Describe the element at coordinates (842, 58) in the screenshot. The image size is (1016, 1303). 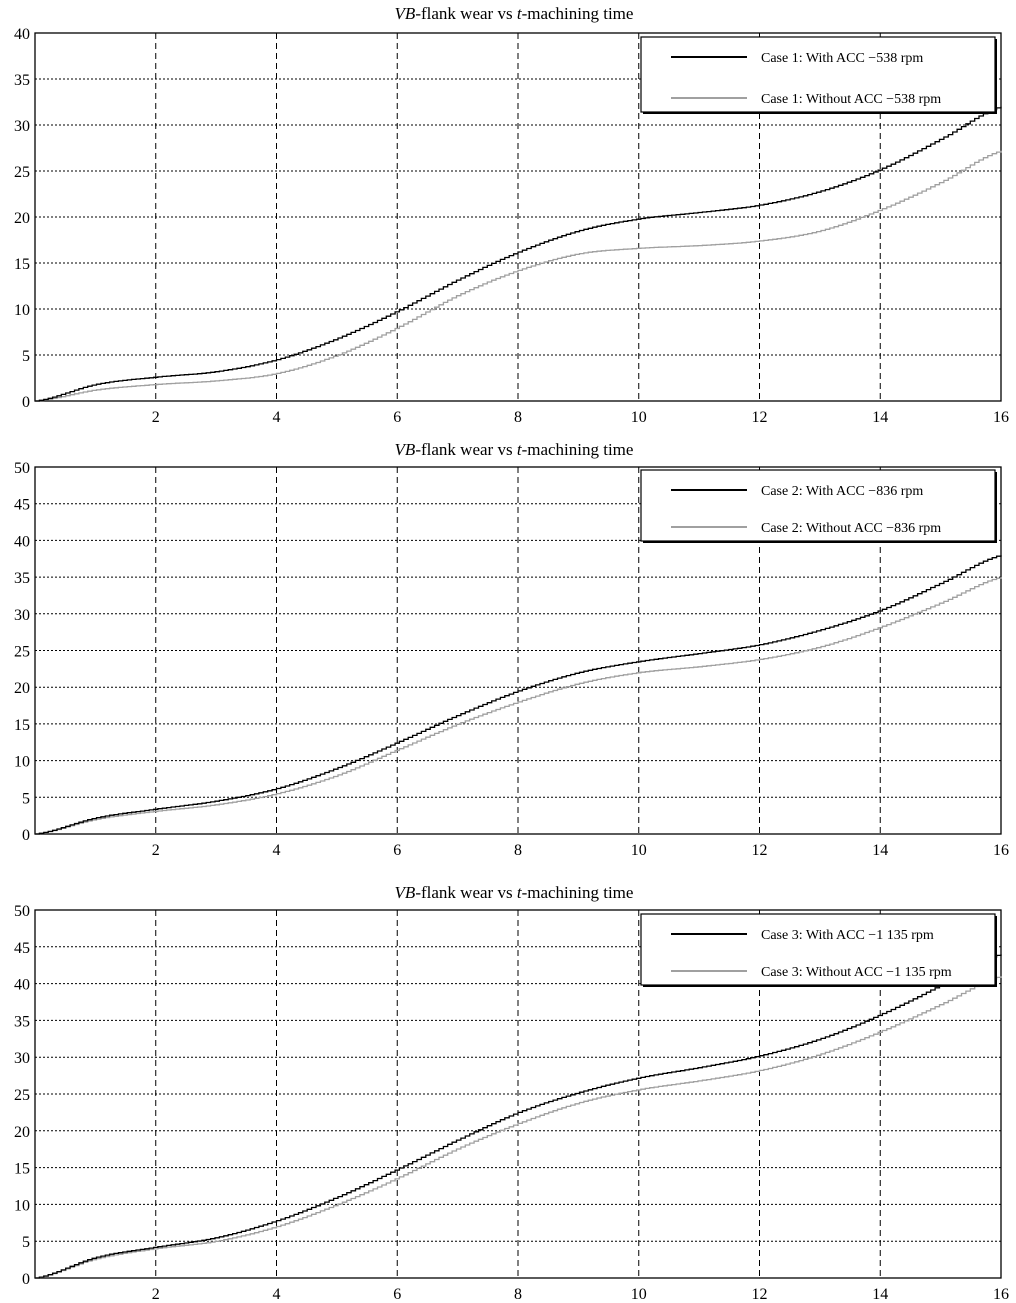
I see `legend-label: Case 1: With ACC −538 rpm` at that location.